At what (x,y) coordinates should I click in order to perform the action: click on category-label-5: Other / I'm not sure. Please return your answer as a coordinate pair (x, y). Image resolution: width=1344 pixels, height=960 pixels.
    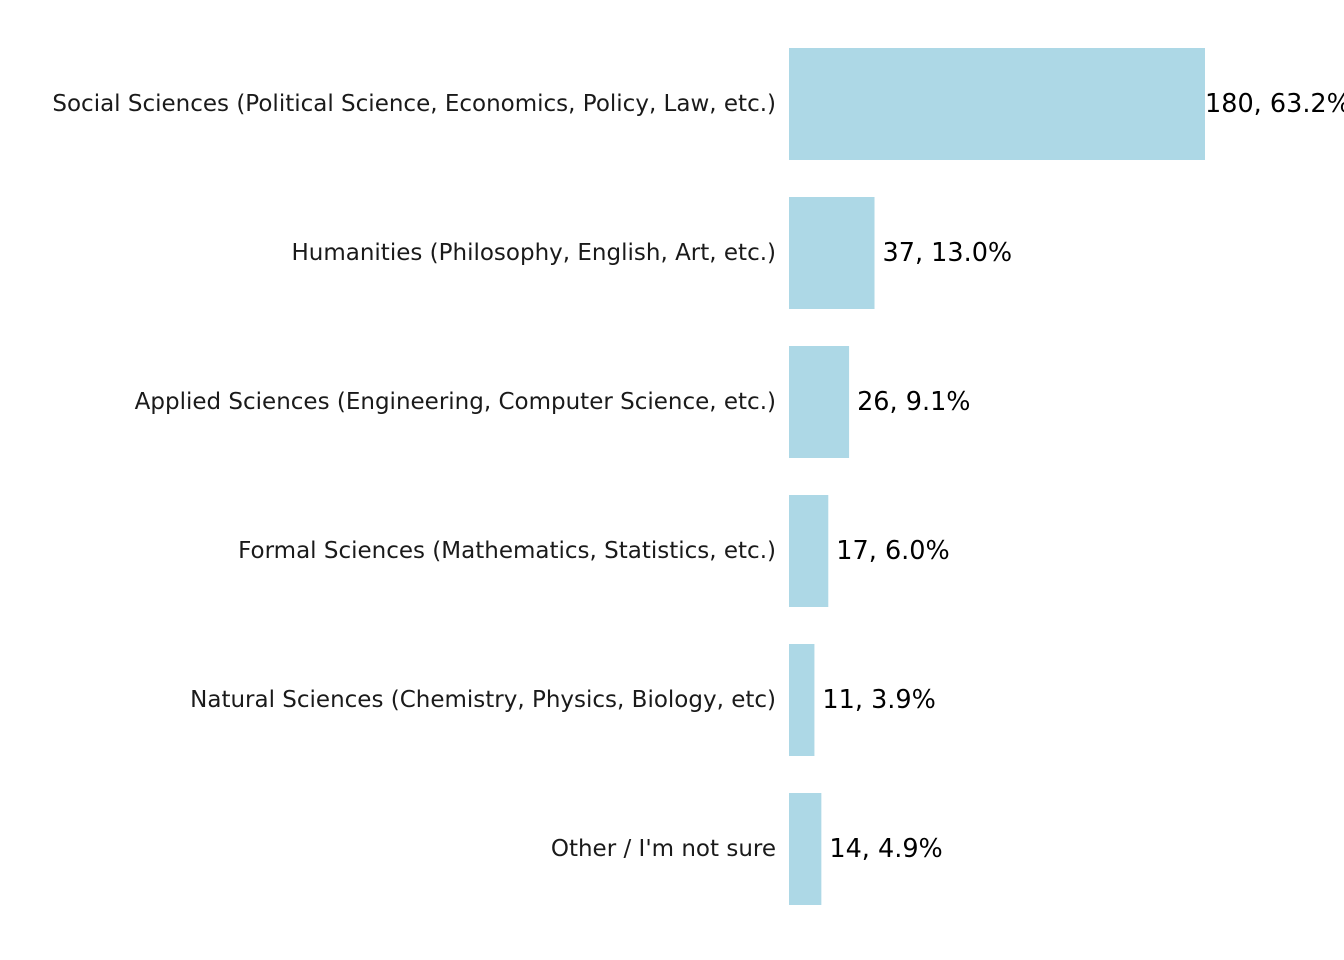
    Looking at the image, I should click on (663, 849).